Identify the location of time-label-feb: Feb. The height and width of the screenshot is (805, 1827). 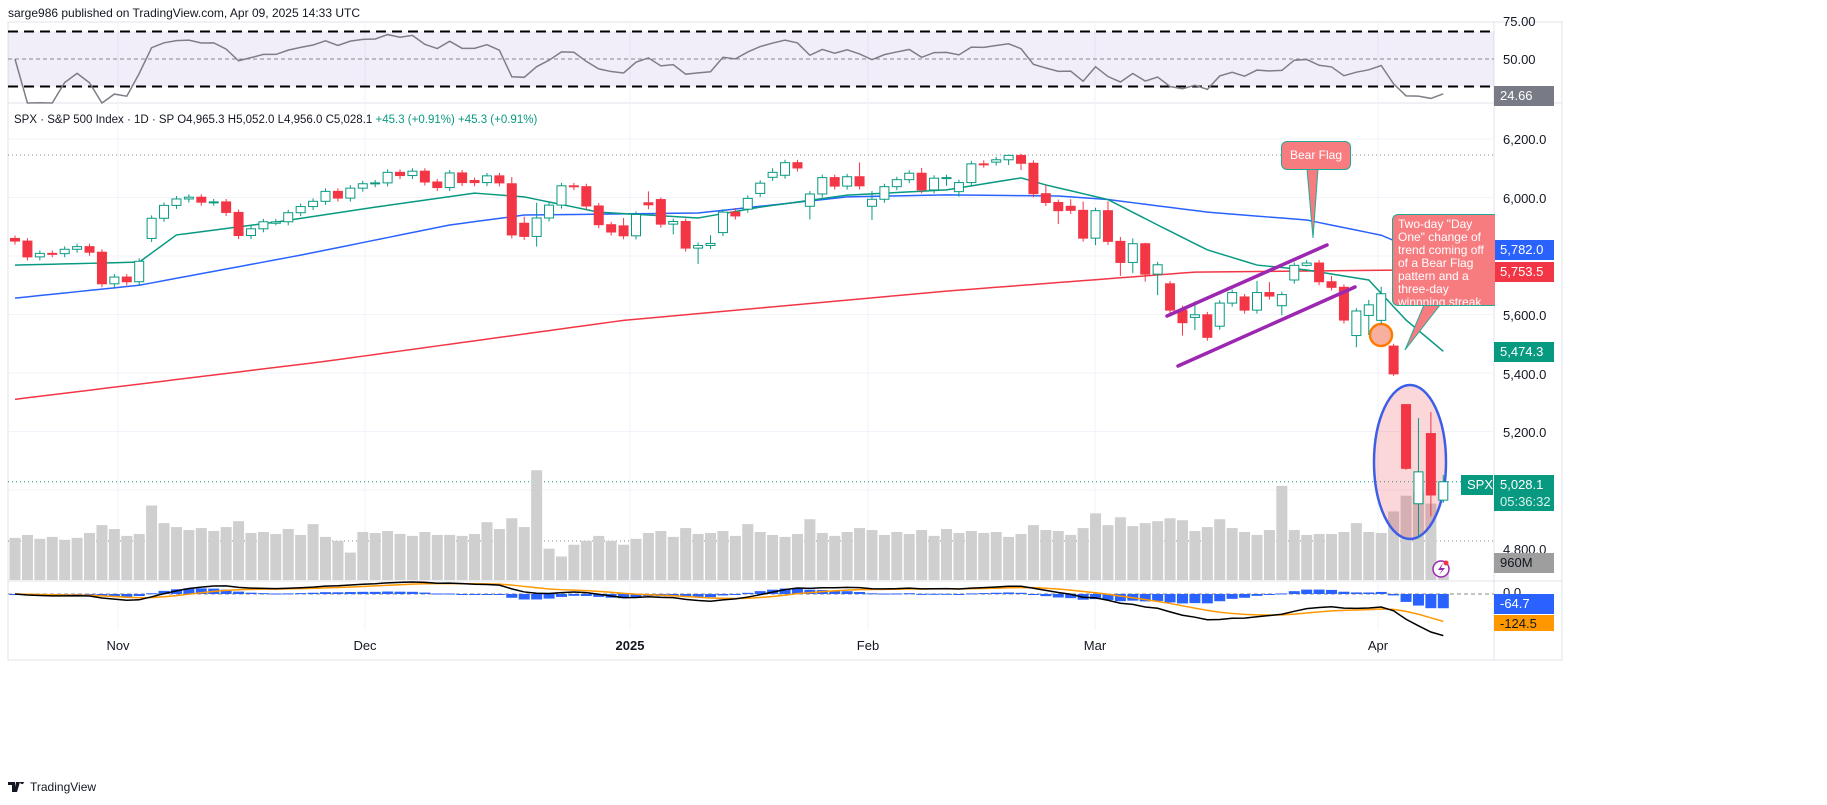
(868, 645).